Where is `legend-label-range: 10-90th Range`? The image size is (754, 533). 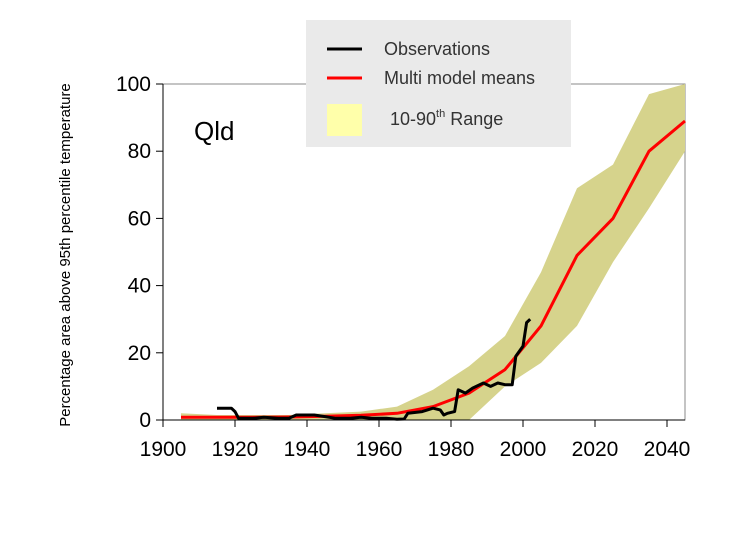
legend-label-range: 10-90th Range is located at coordinates (446, 118).